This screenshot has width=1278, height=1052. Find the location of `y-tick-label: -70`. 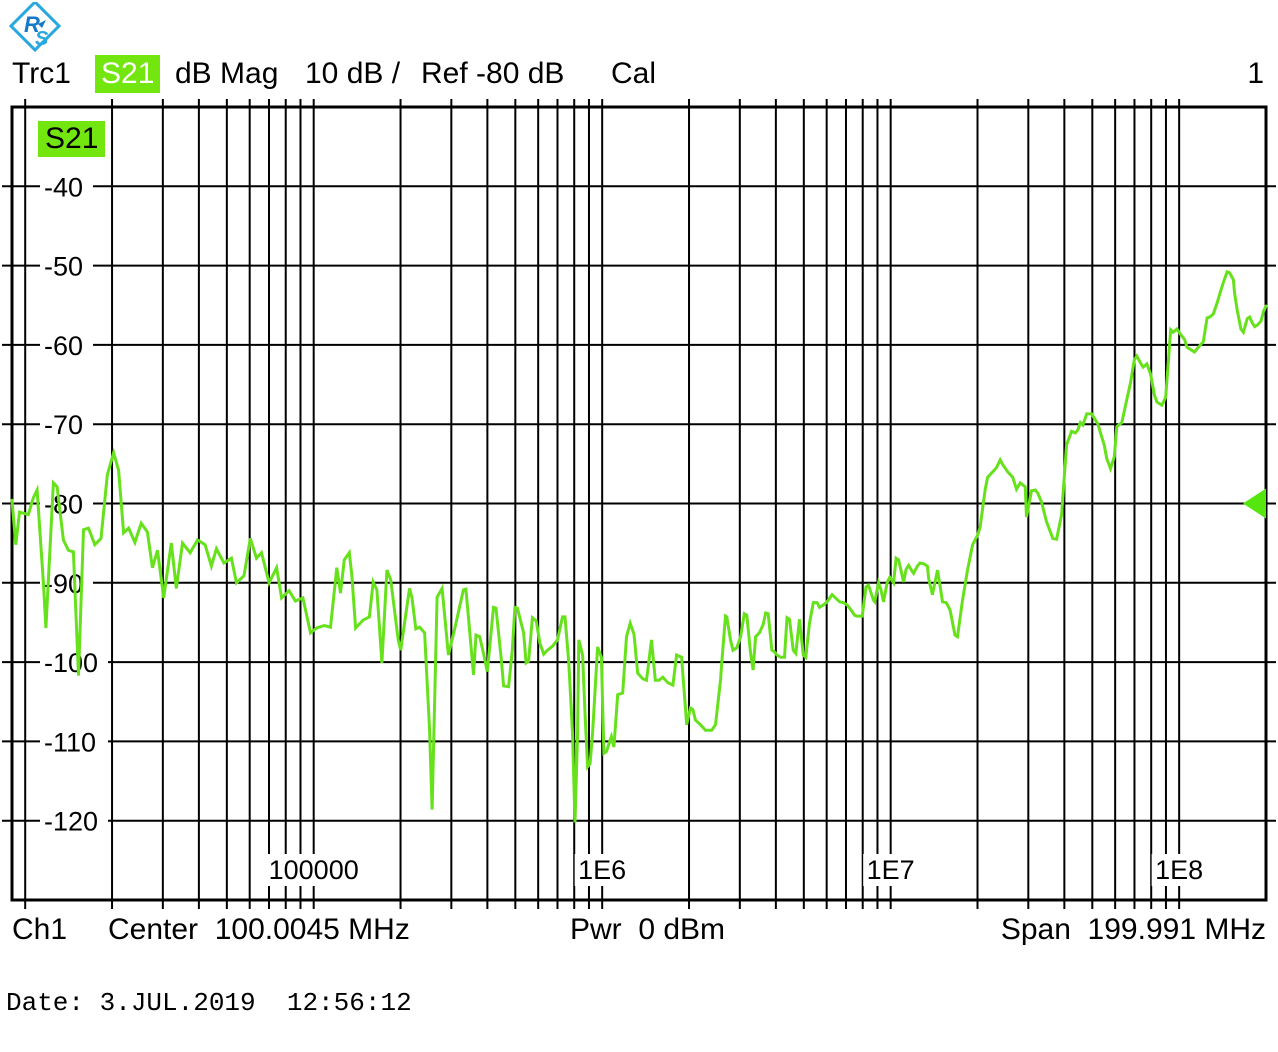

y-tick-label: -70 is located at coordinates (63, 425).